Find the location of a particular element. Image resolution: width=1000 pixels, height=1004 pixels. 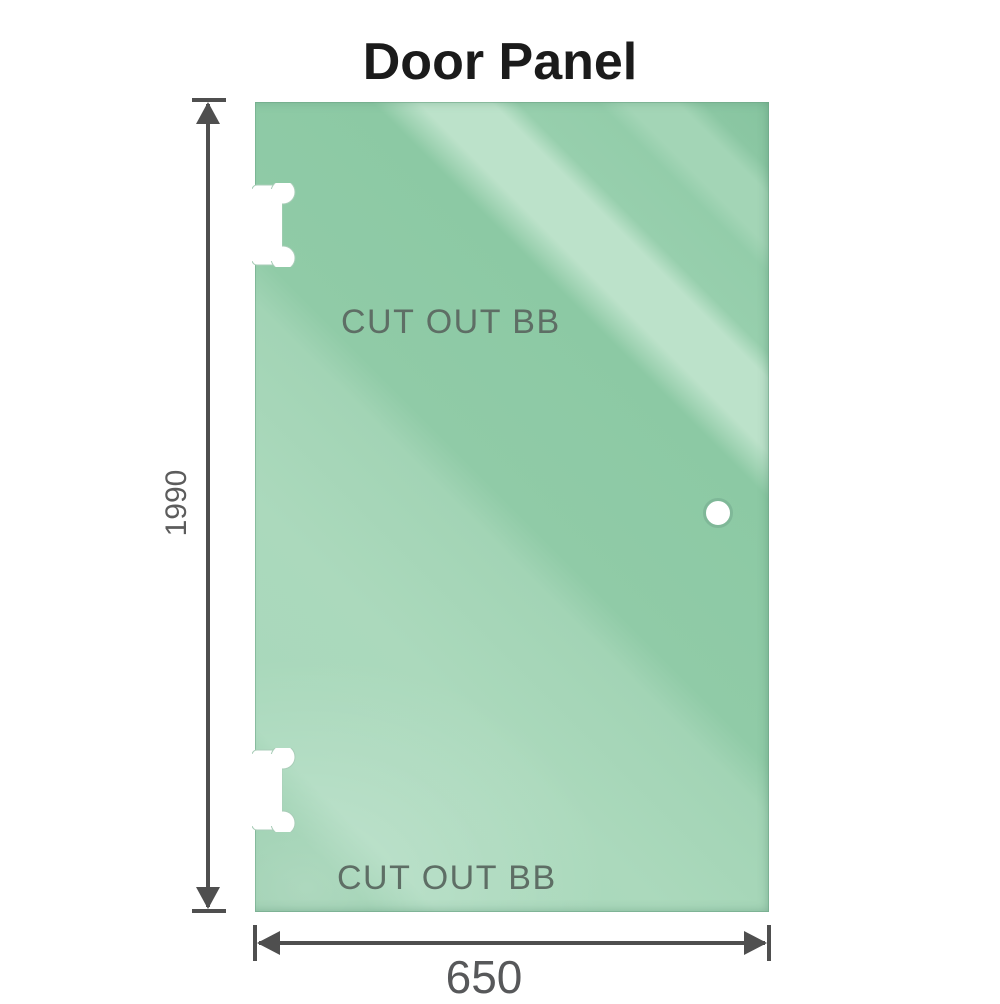

arrow-up-icon is located at coordinates (208, 113).